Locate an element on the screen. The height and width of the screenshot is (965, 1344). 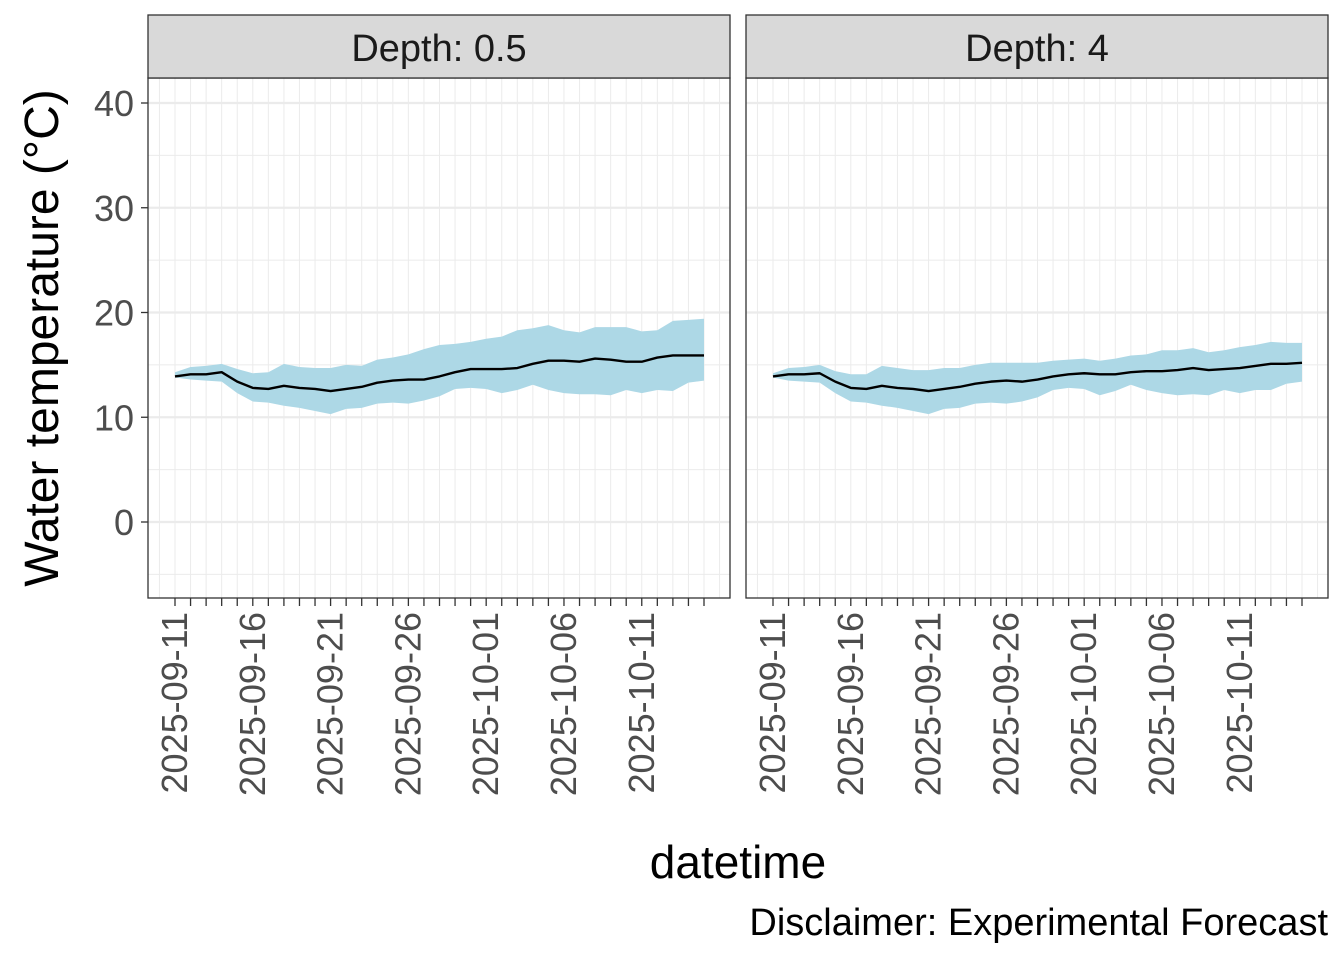
y-tick-label: 0 is located at coordinates (124, 522).